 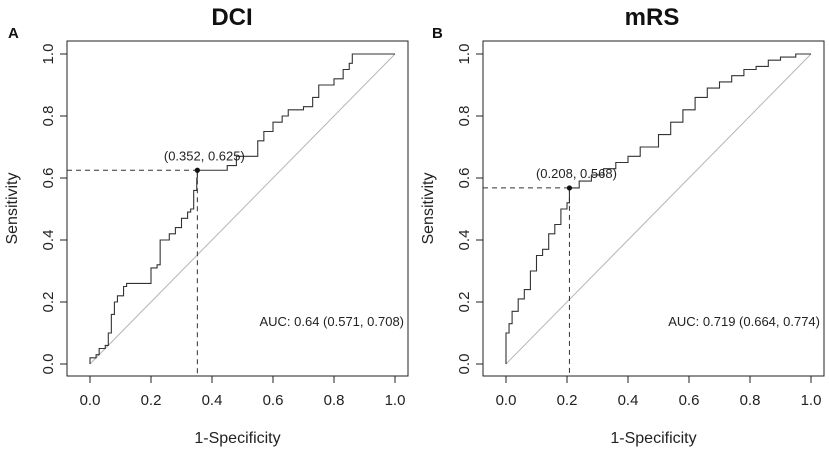 I want to click on panel-letter: A, so click(x=13, y=33).